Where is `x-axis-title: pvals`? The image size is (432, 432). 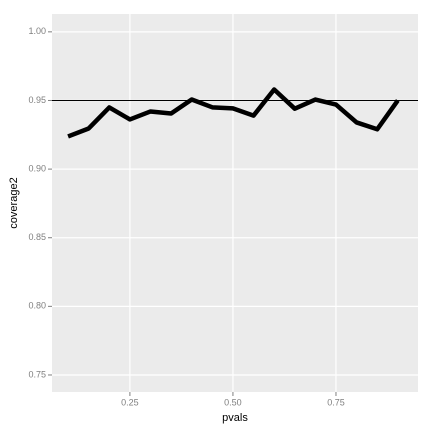
x-axis-title: pvals is located at coordinates (235, 418).